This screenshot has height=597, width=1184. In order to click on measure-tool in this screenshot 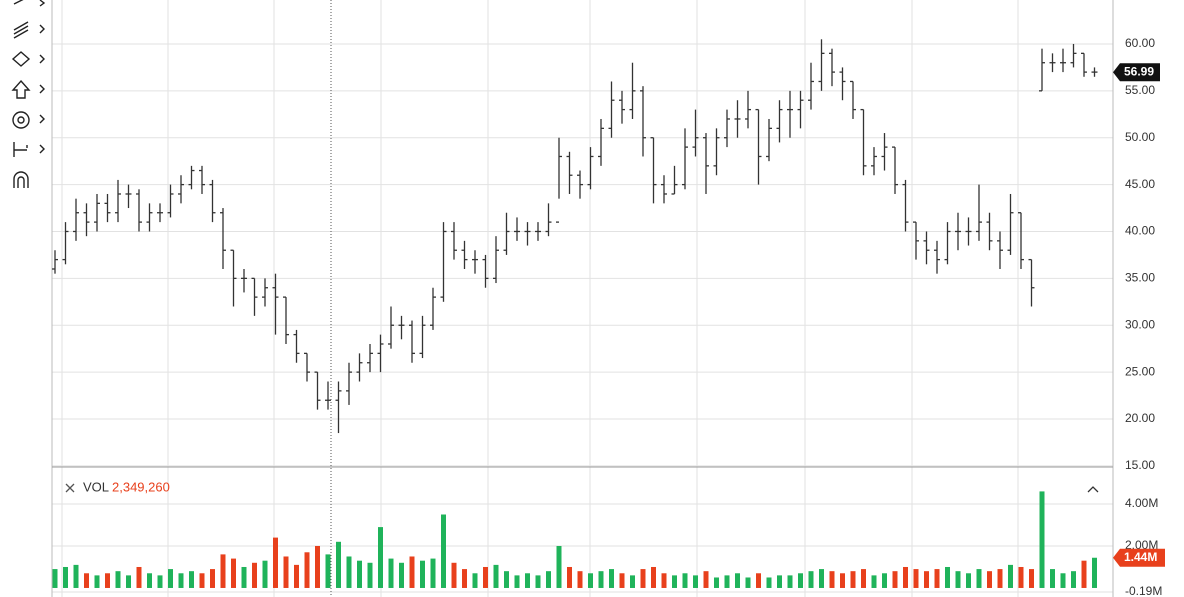, I will do `click(20, 149)`.